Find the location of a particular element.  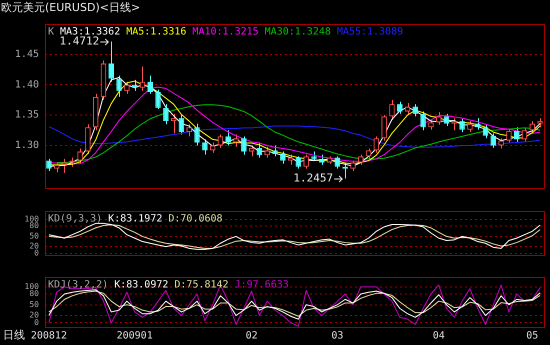

annotation: 1.4712 is located at coordinates (80, 41).